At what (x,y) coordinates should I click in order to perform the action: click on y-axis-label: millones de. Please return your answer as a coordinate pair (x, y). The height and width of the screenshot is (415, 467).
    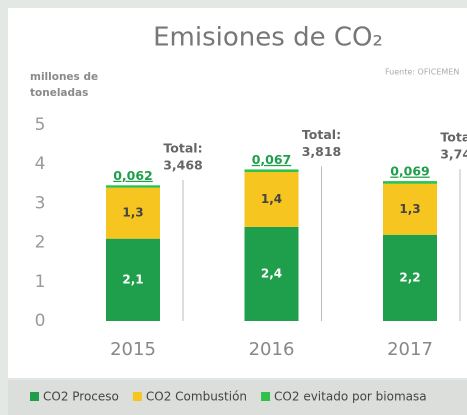
    Looking at the image, I should click on (64, 77).